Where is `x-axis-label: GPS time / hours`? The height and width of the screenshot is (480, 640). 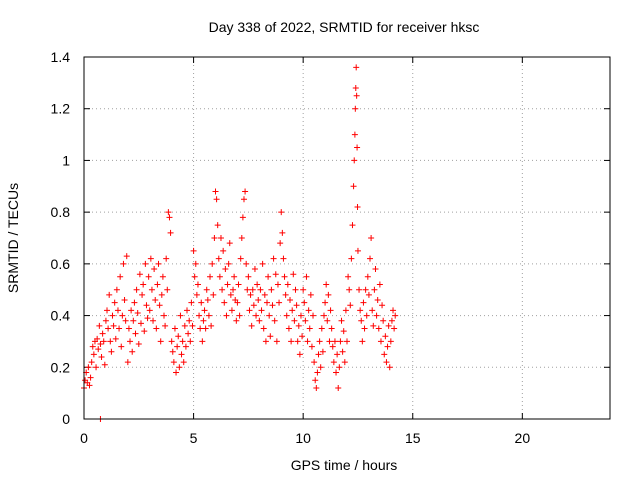 x-axis-label: GPS time / hours is located at coordinates (344, 465).